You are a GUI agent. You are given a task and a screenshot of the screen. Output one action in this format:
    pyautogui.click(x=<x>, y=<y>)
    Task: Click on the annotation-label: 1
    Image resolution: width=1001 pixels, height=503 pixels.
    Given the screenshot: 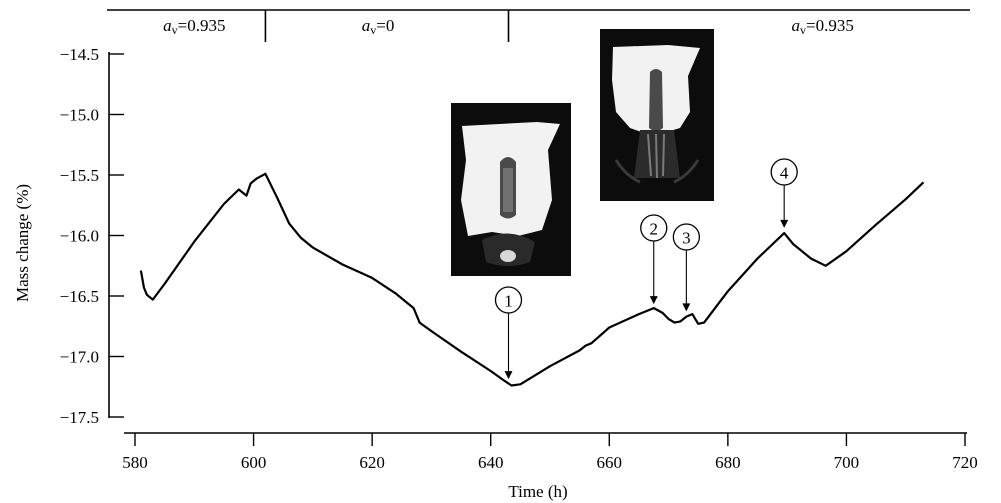 What is the action you would take?
    pyautogui.click(x=508, y=301)
    